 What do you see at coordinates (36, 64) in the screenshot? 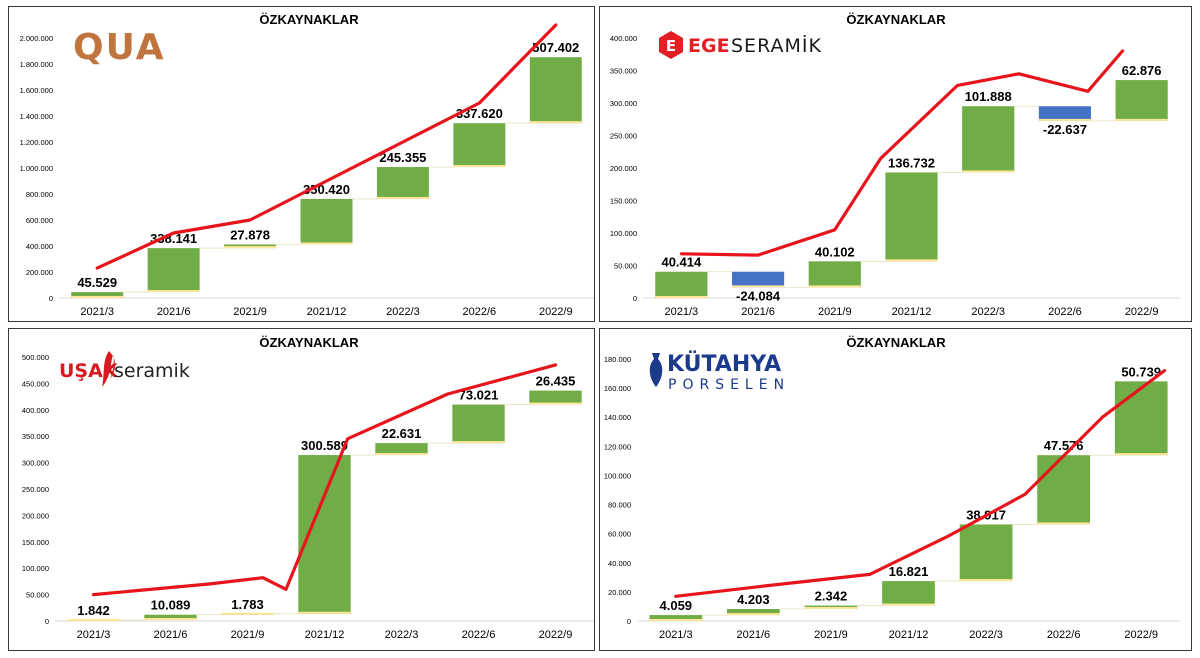
I see `y-tick-label: 1.800.000` at bounding box center [36, 64].